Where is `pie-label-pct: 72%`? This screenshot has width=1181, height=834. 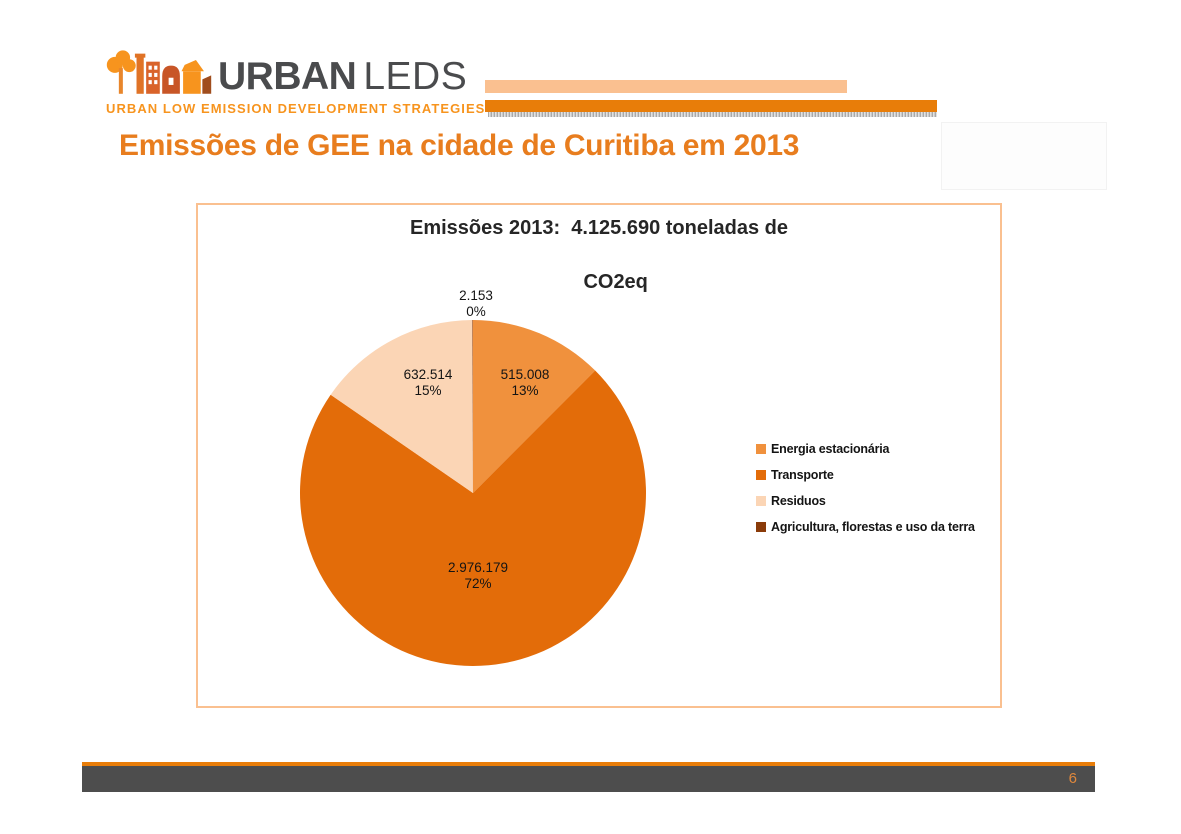
pie-label-pct: 72% is located at coordinates (478, 583).